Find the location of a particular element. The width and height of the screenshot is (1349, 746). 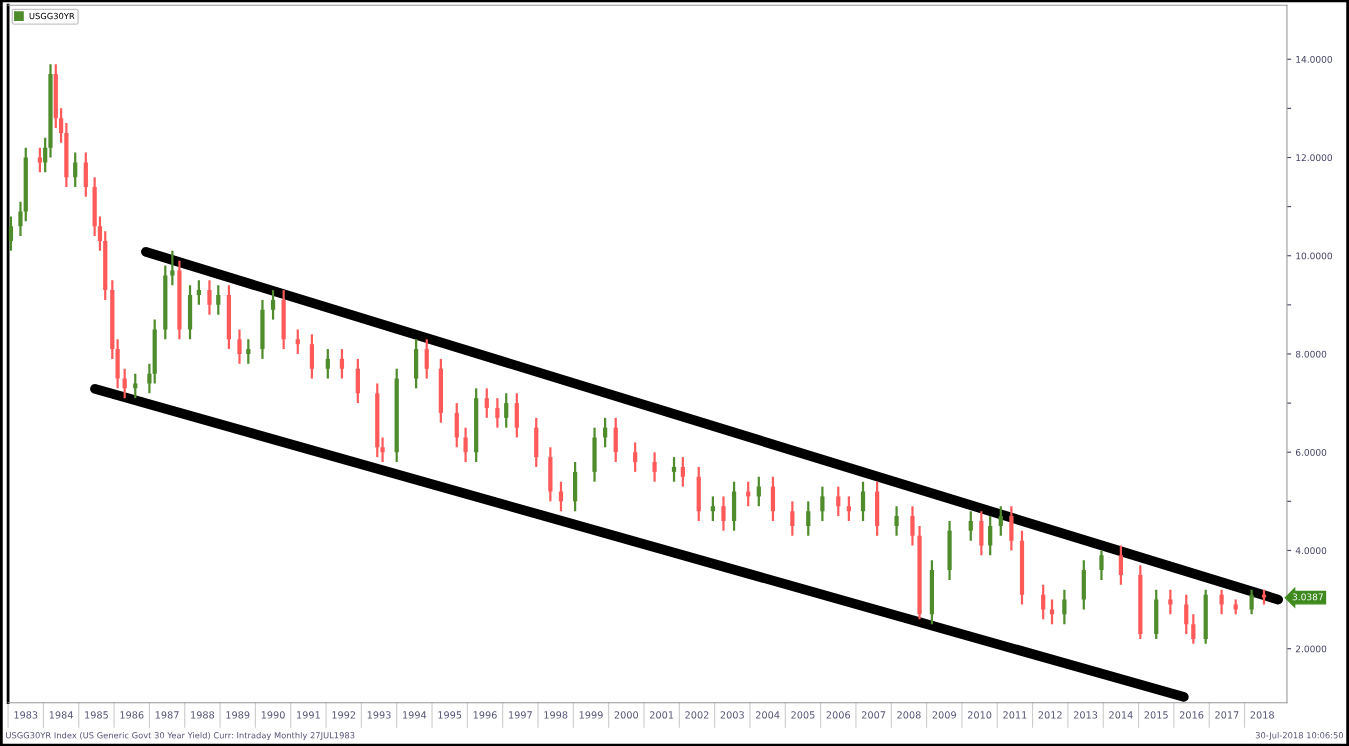

x-tick-label: 2001 is located at coordinates (661, 715).